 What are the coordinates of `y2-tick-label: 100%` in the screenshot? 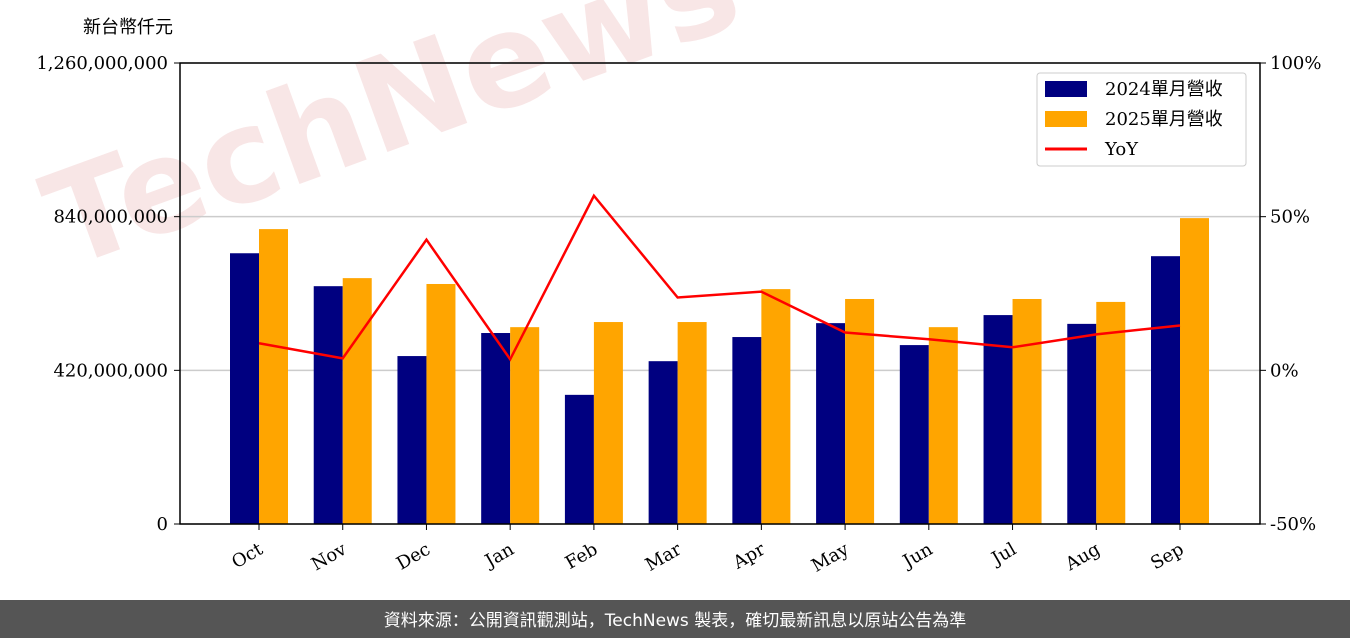 It's located at (1295, 63).